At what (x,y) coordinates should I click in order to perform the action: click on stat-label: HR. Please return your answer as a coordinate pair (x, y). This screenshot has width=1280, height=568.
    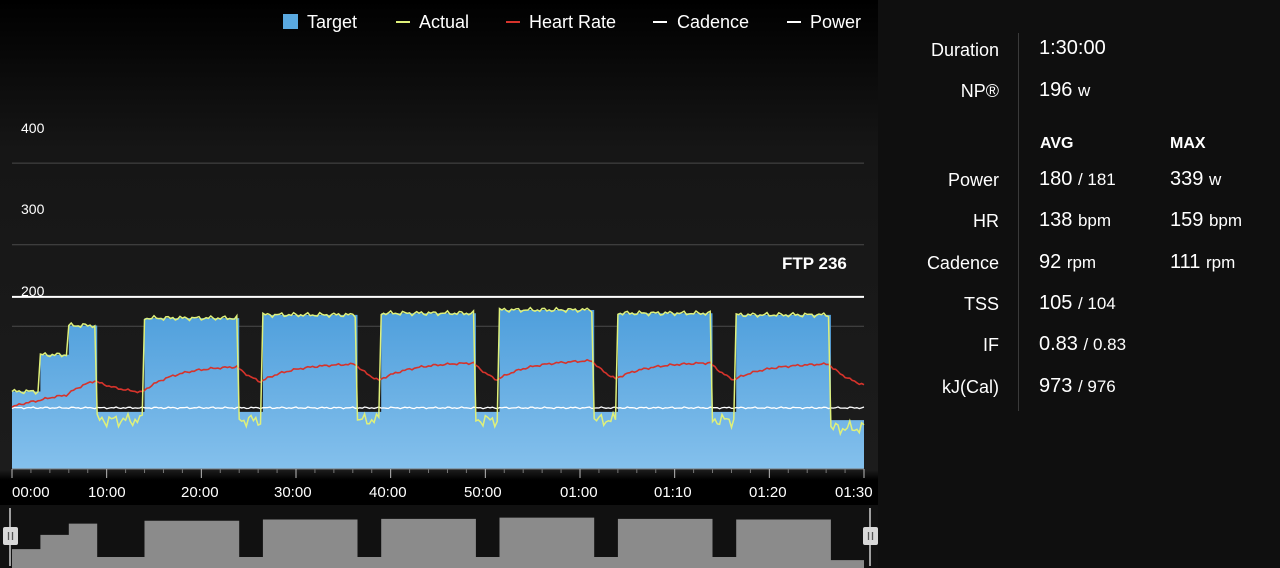
    Looking at the image, I should click on (986, 221).